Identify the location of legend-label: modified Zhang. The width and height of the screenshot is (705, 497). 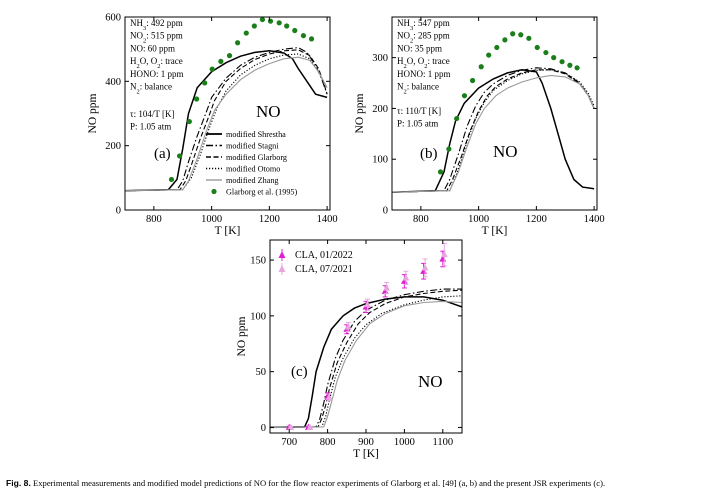
(252, 180).